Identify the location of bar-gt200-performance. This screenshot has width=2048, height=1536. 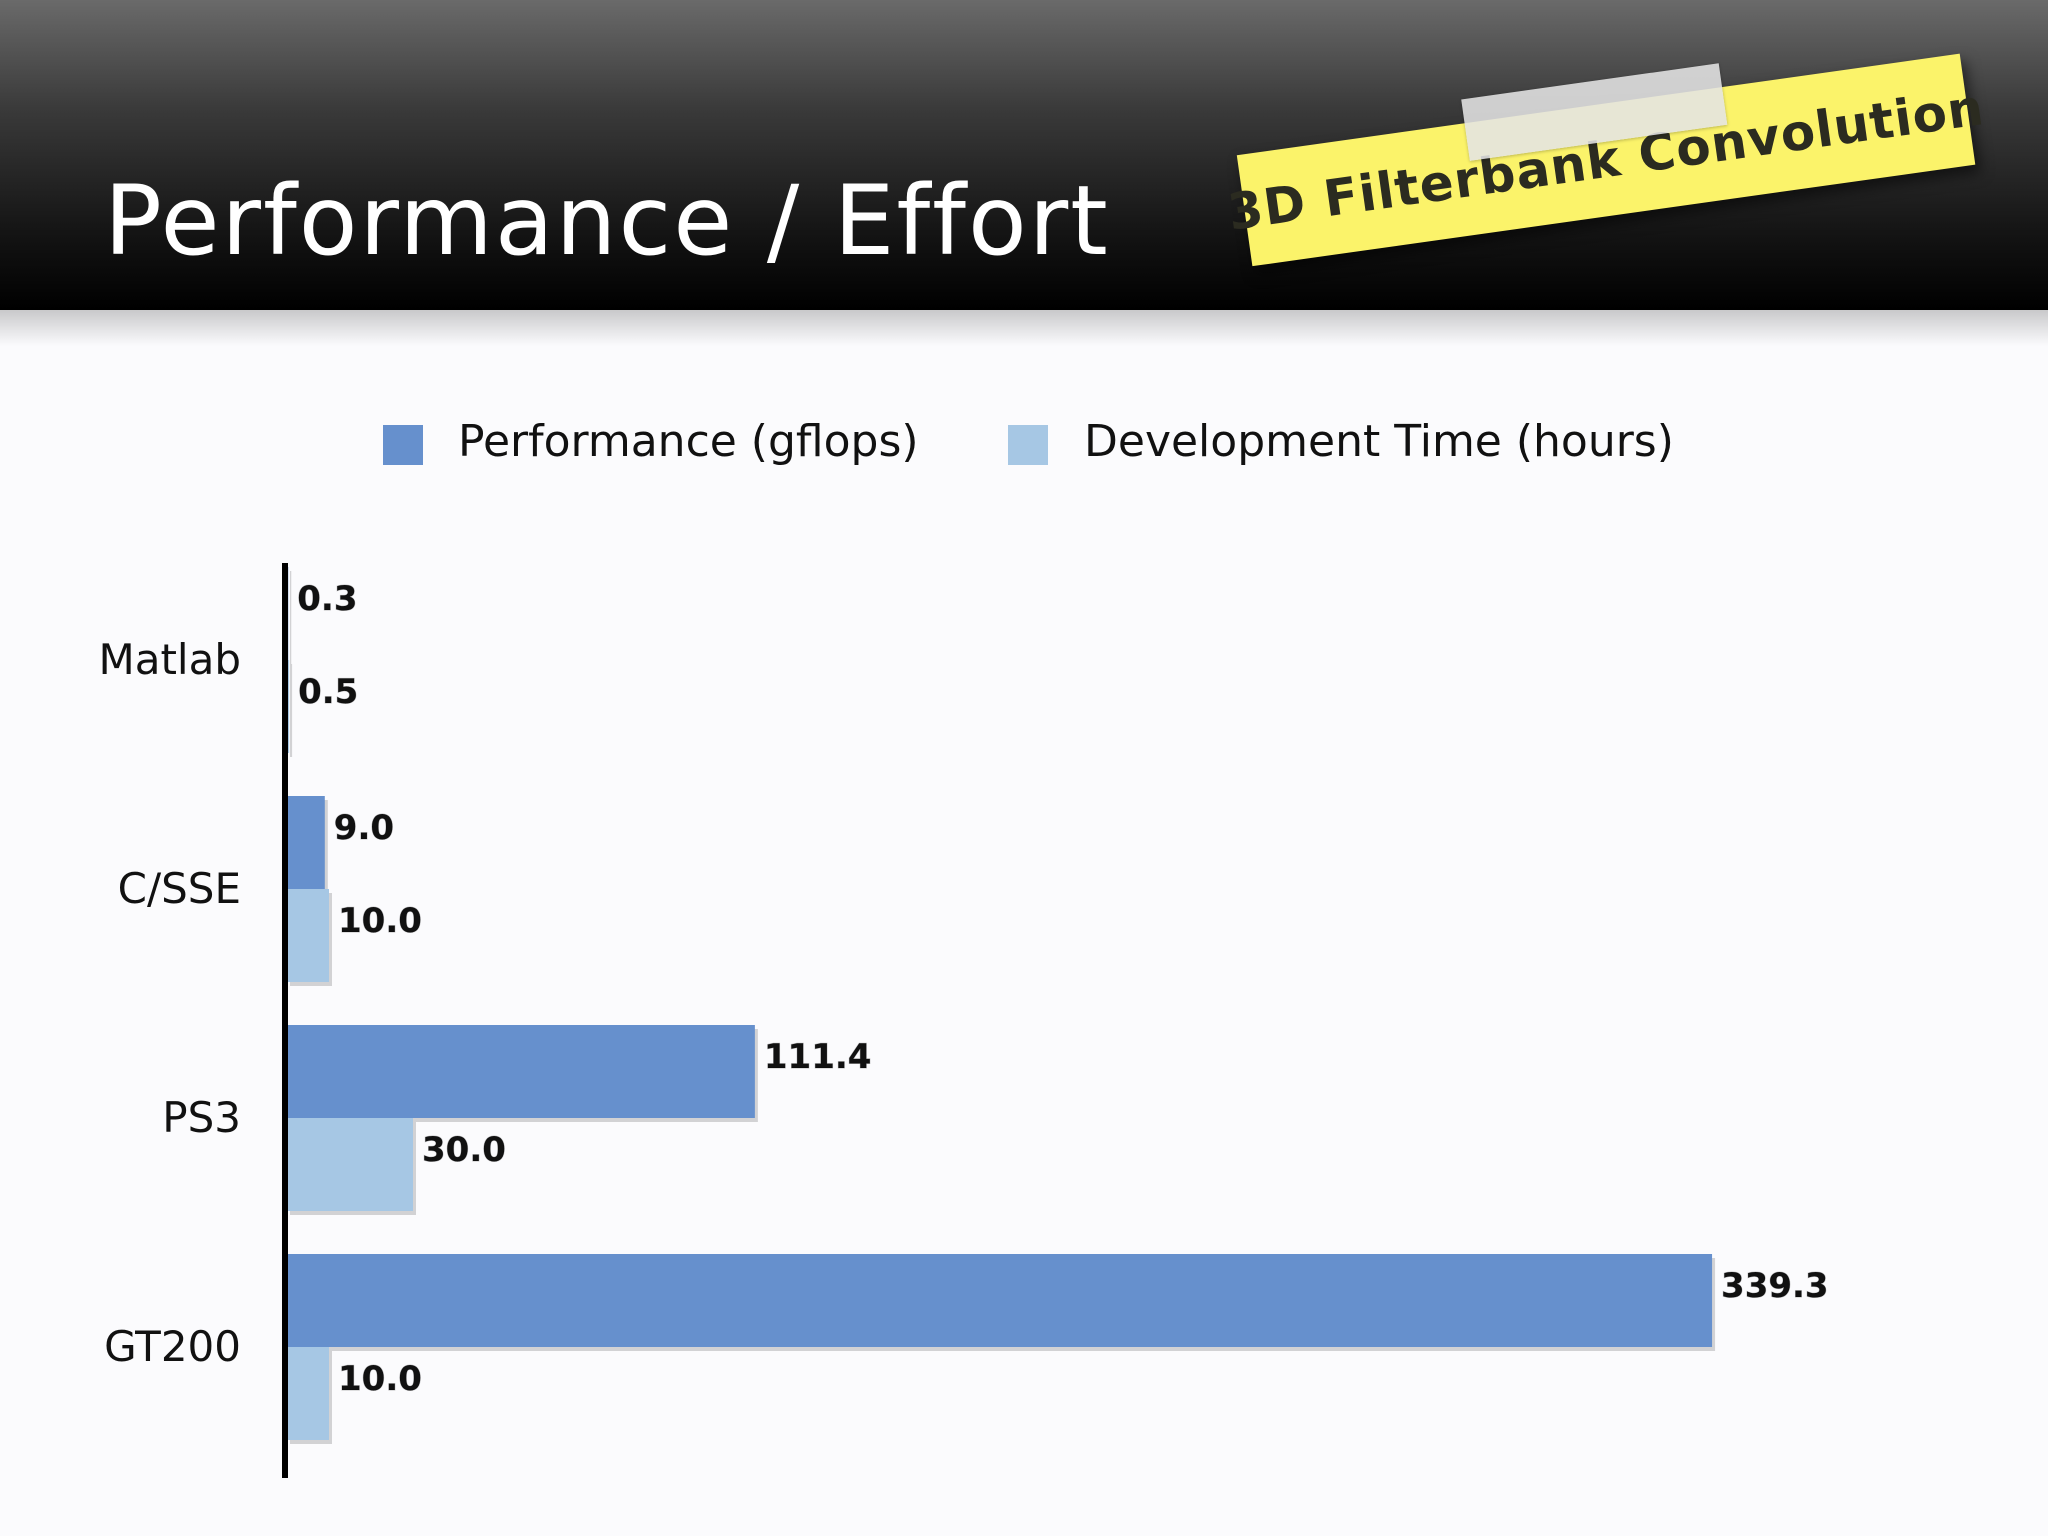
(1000, 1300).